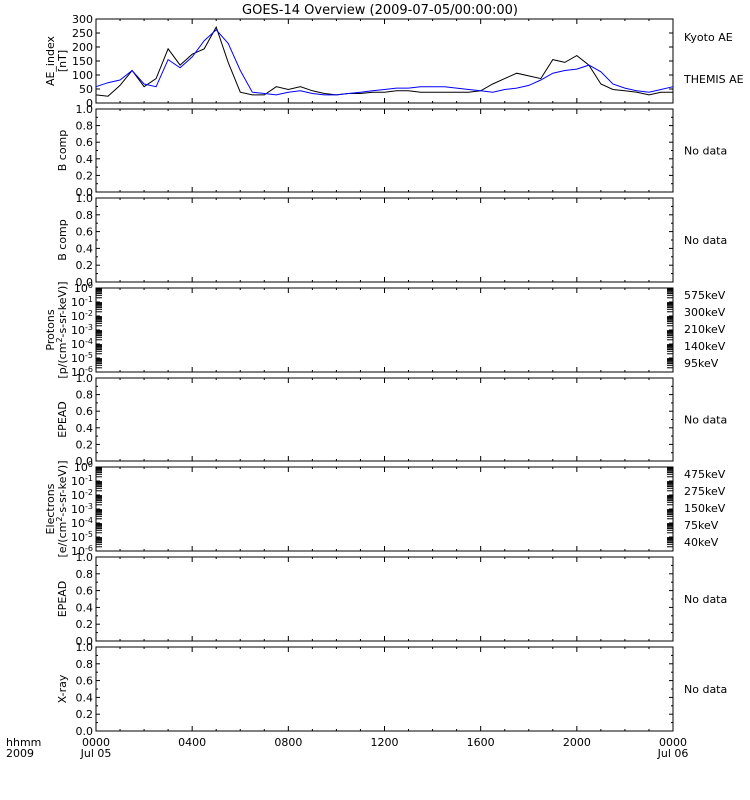 The width and height of the screenshot is (750, 800). Describe the element at coordinates (89, 103) in the screenshot. I see `y-tick-label: 0` at that location.